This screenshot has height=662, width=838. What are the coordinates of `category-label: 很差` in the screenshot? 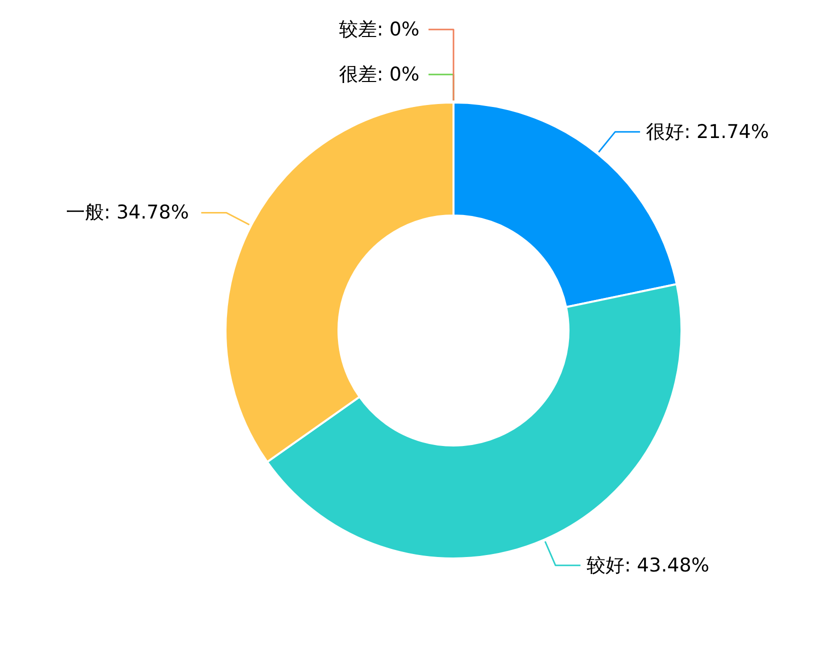 It's located at (357, 75).